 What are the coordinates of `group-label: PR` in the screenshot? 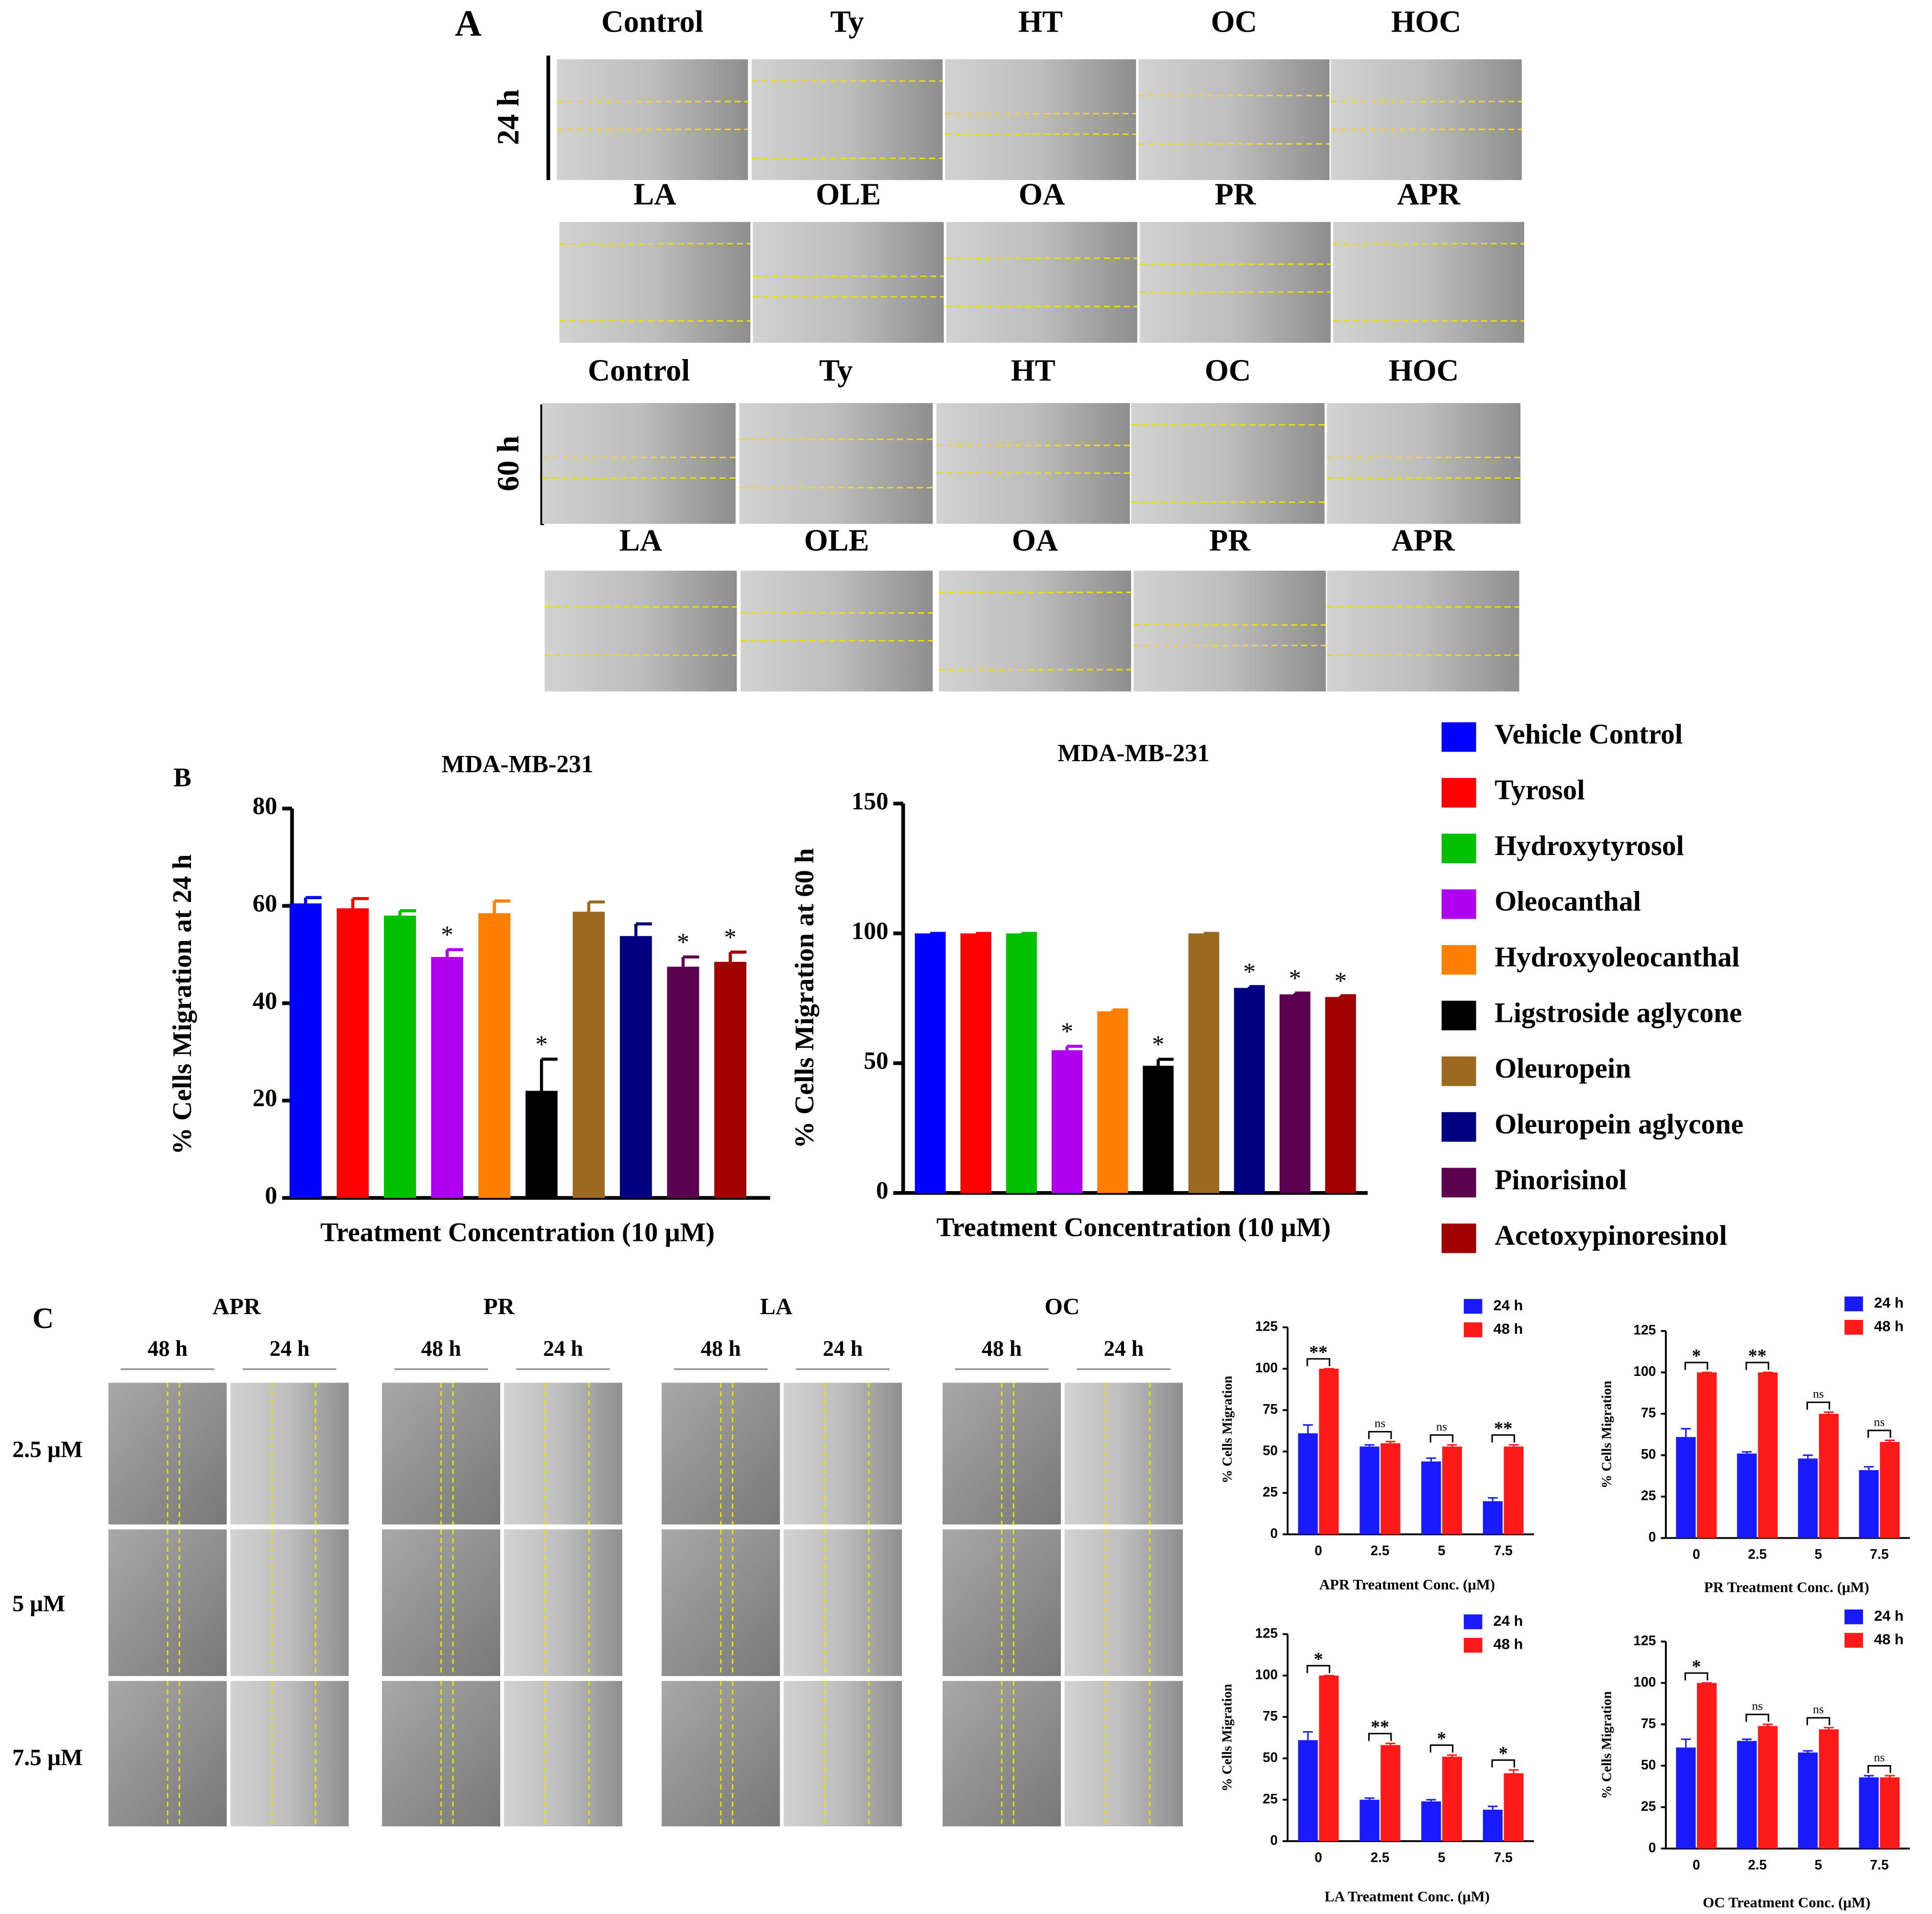 It's located at (499, 1306).